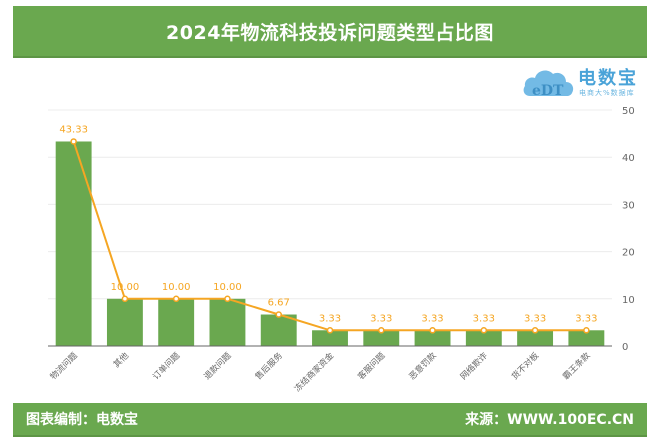  Describe the element at coordinates (73, 129) in the screenshot. I see `data-label: 43.33` at that location.